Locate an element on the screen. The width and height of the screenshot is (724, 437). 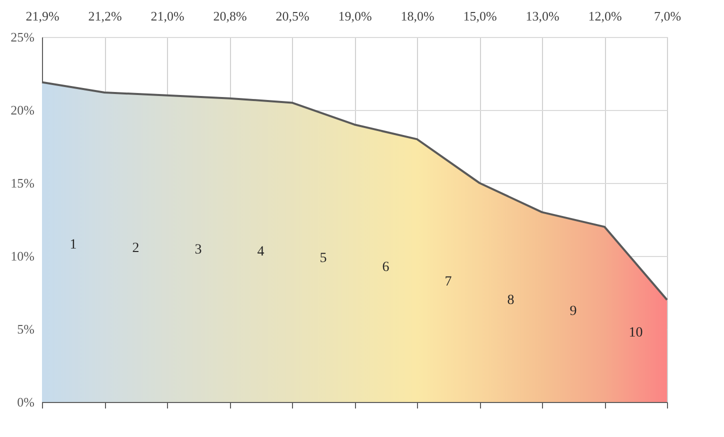
x-tick-label: 19,0% is located at coordinates (355, 16).